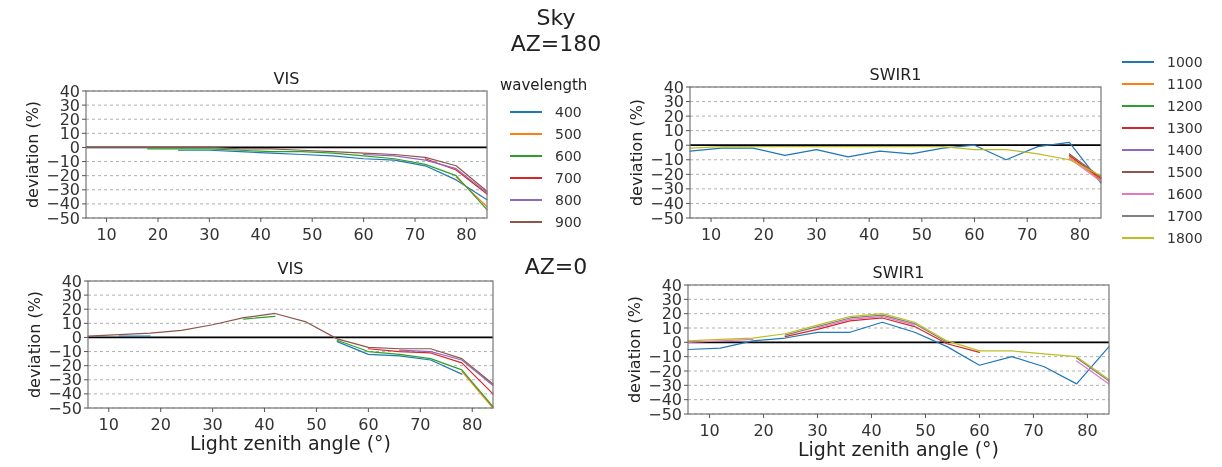  I want to click on legend-label: 1400, so click(1185, 149).